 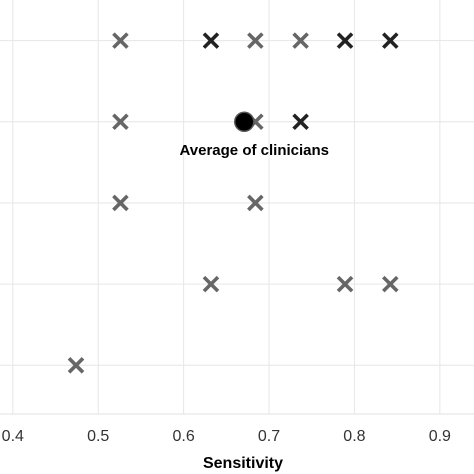 What do you see at coordinates (440, 436) in the screenshot?
I see `x-tick-label: 0.9` at bounding box center [440, 436].